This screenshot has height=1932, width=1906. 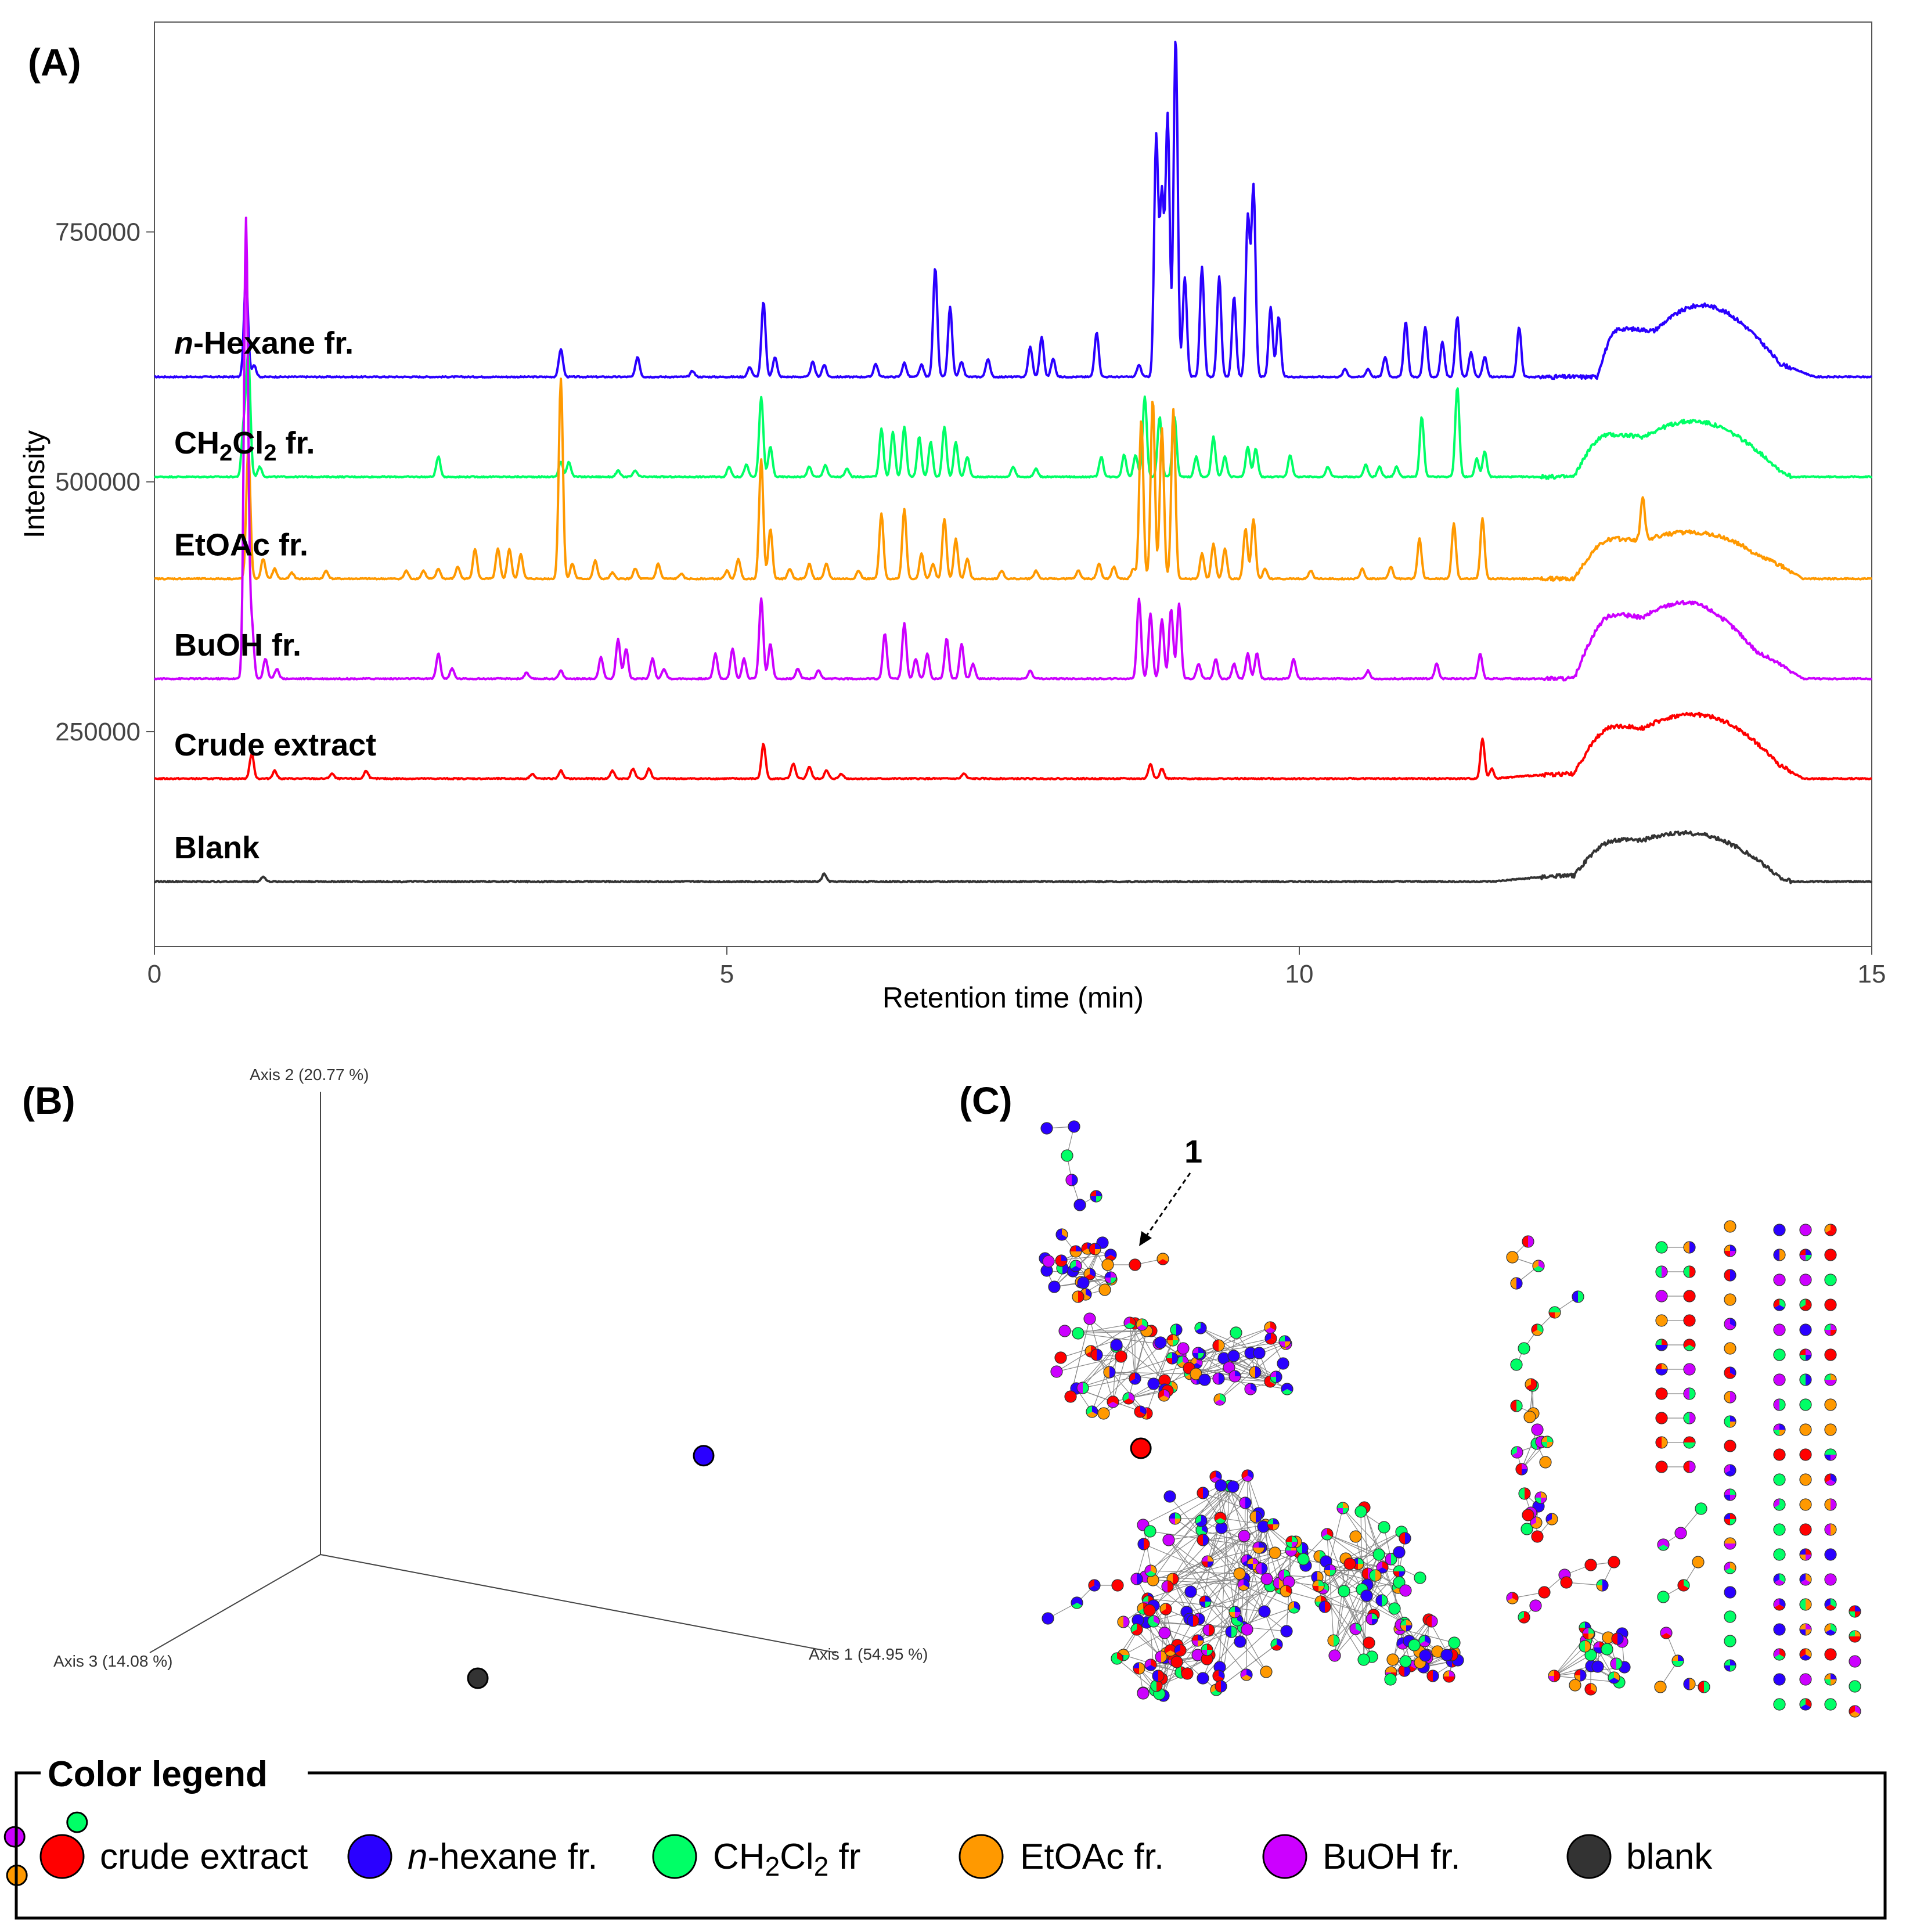 I want to click on pca-point-ch2cl2, so click(x=77, y=1822).